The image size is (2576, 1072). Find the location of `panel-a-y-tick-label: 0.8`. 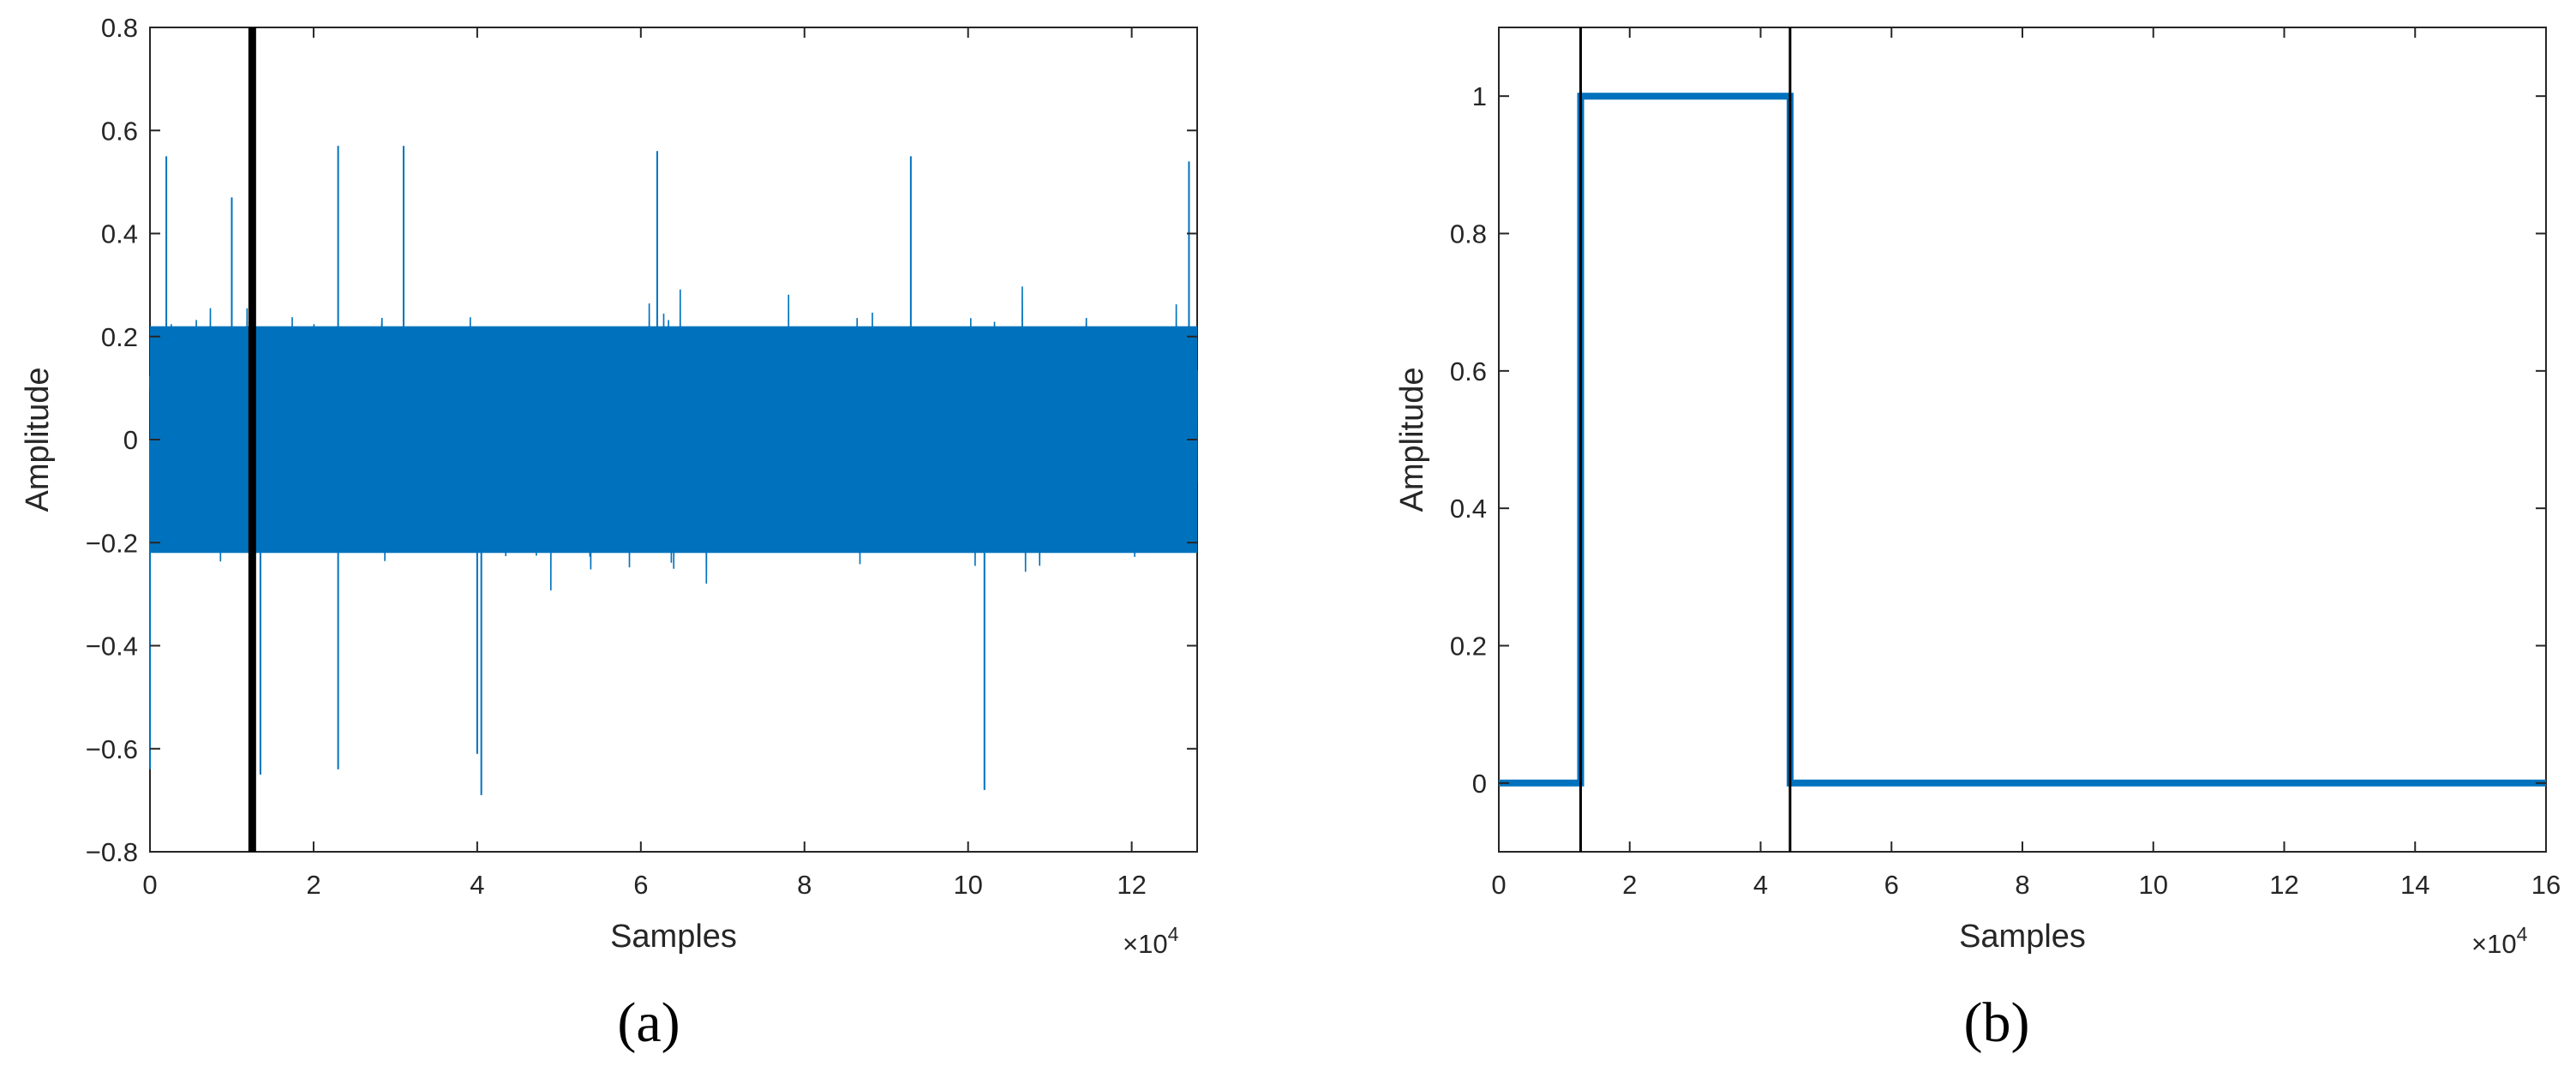

panel-a-y-tick-label: 0.8 is located at coordinates (119, 28).